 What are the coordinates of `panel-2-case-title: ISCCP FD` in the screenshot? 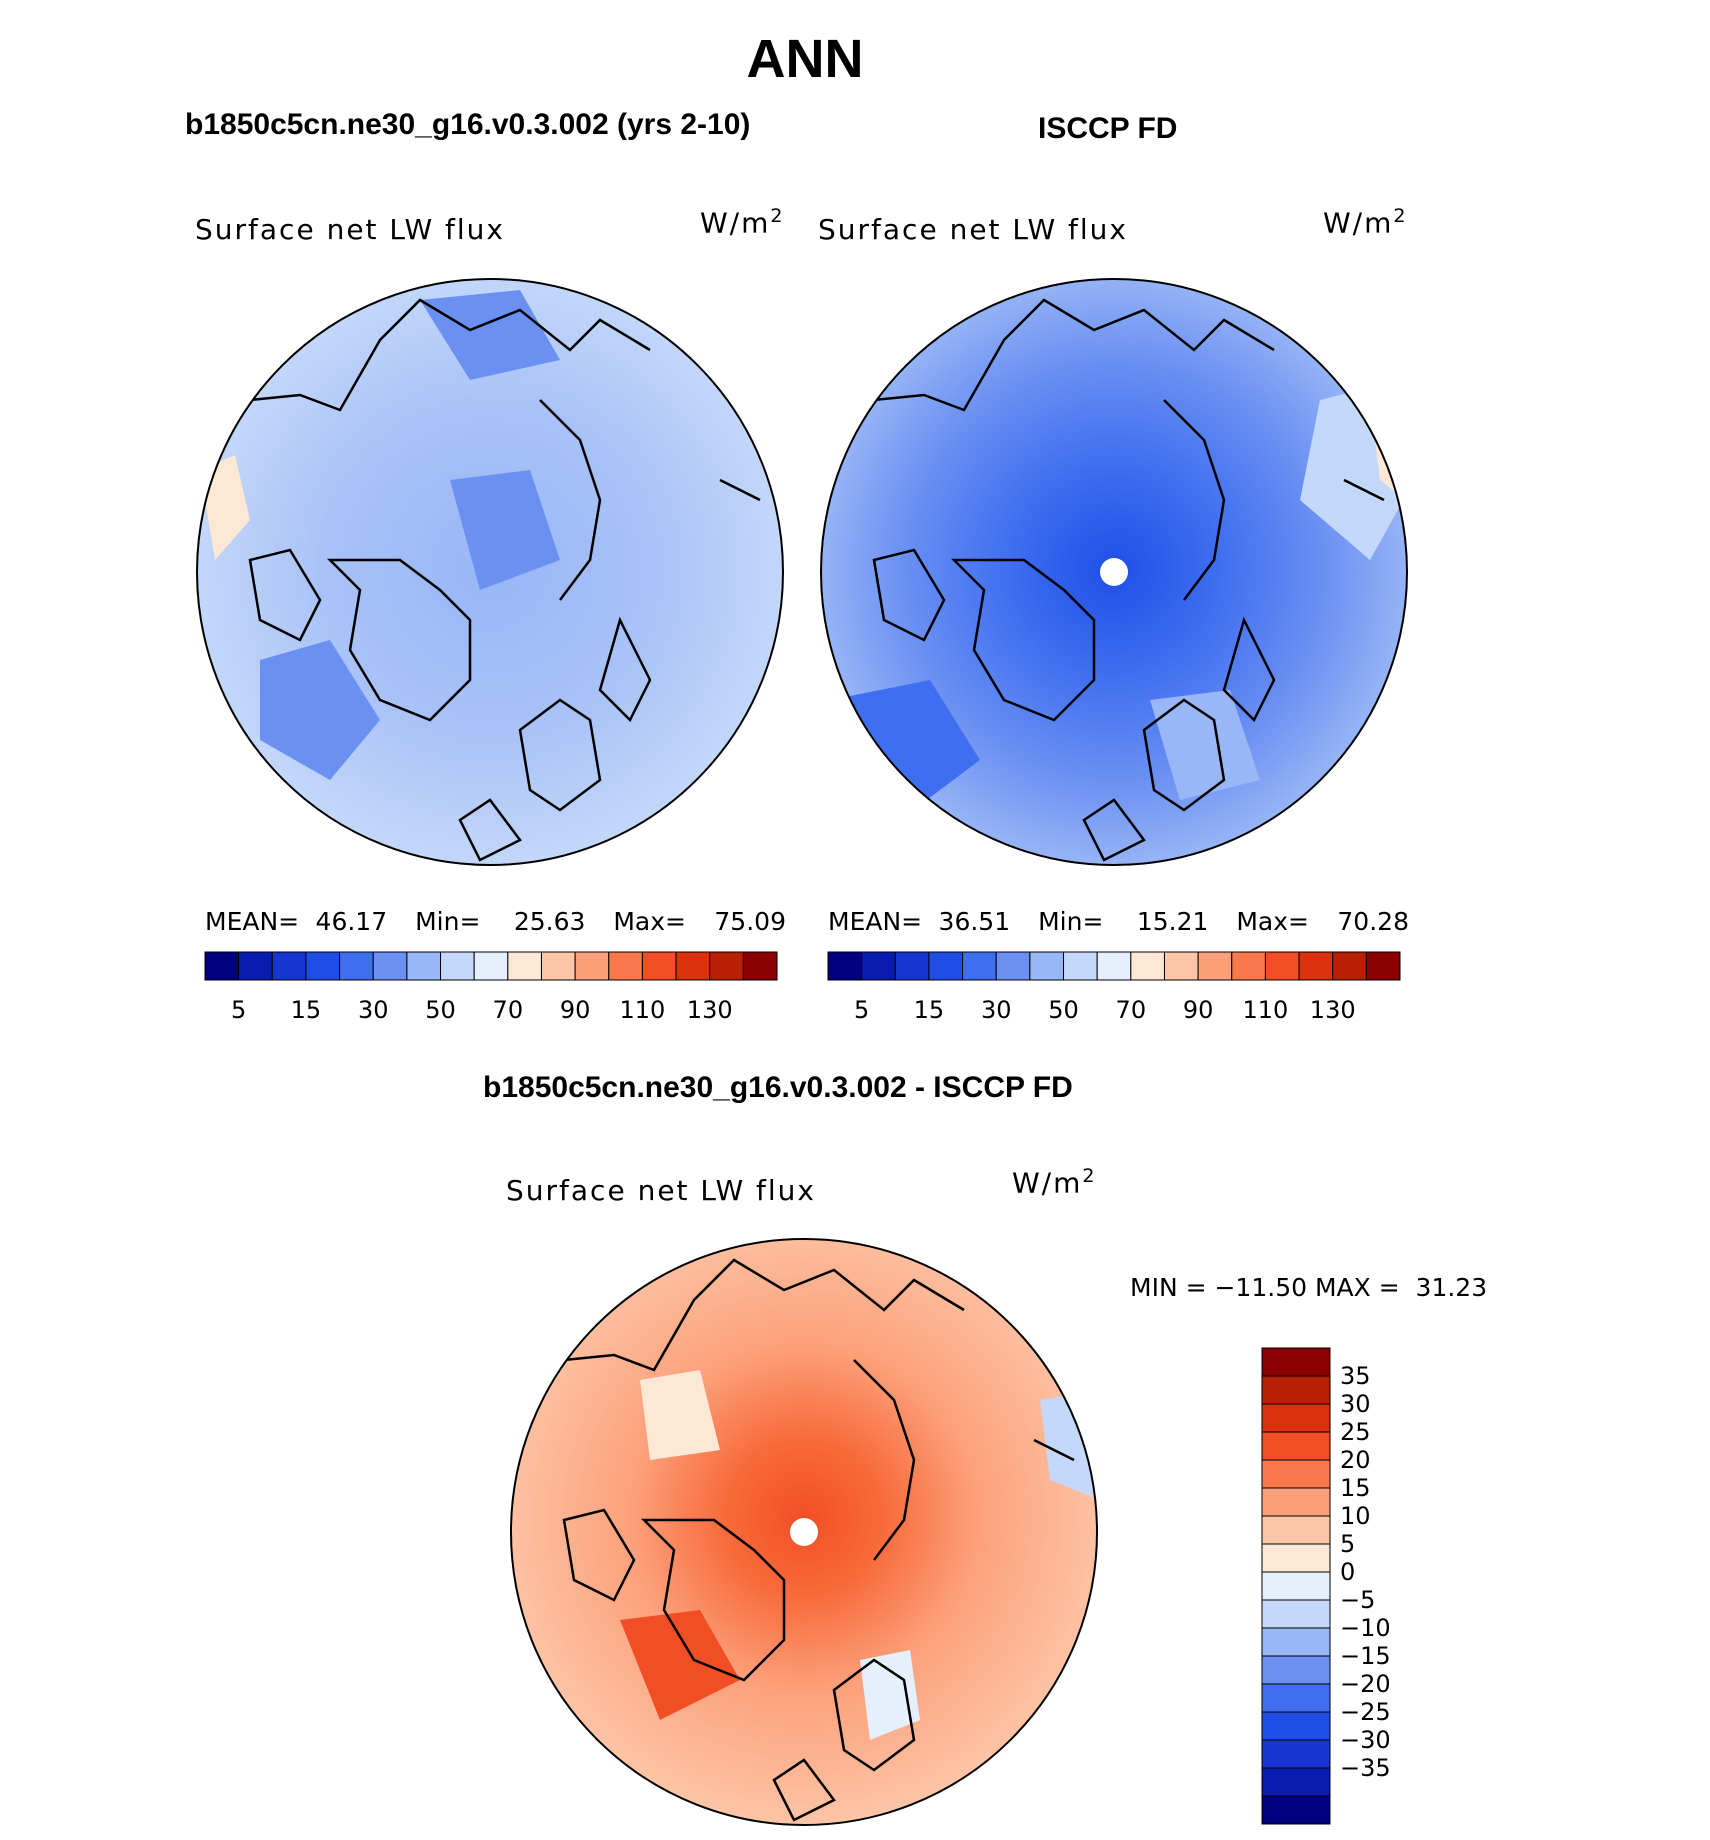 It's located at (1108, 128).